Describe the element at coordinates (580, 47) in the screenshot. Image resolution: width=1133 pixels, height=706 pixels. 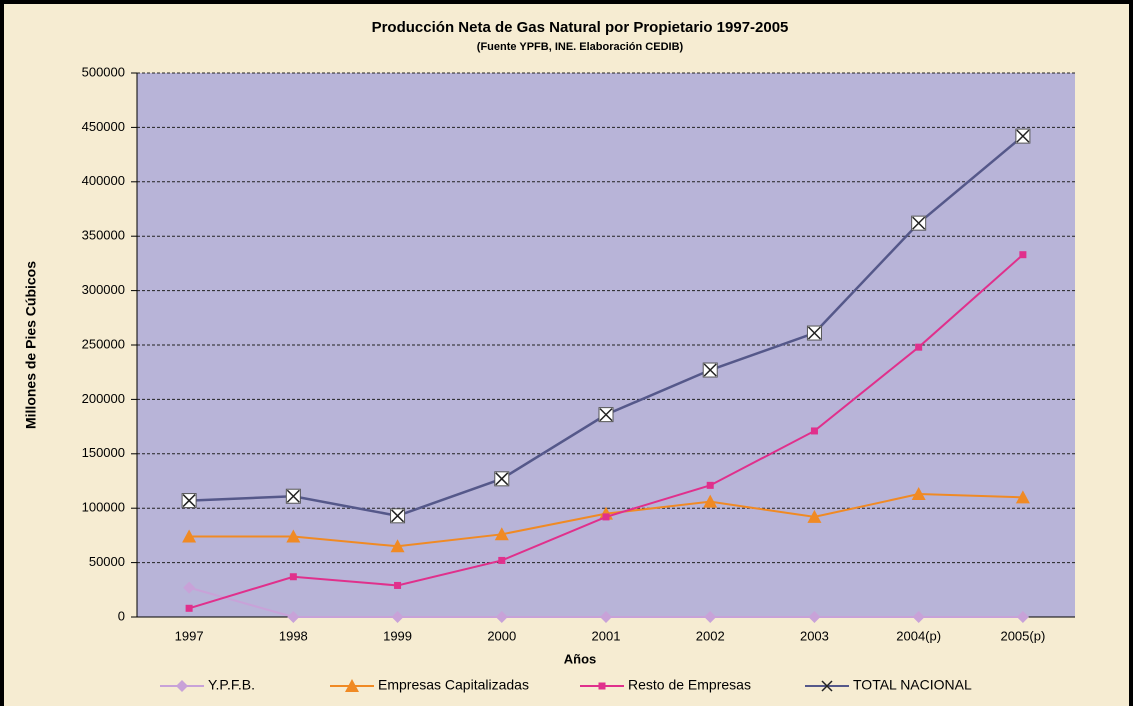
I see `chart-subtitle: (Fuente YPFB, INE. Elaboración CEDIB)` at that location.